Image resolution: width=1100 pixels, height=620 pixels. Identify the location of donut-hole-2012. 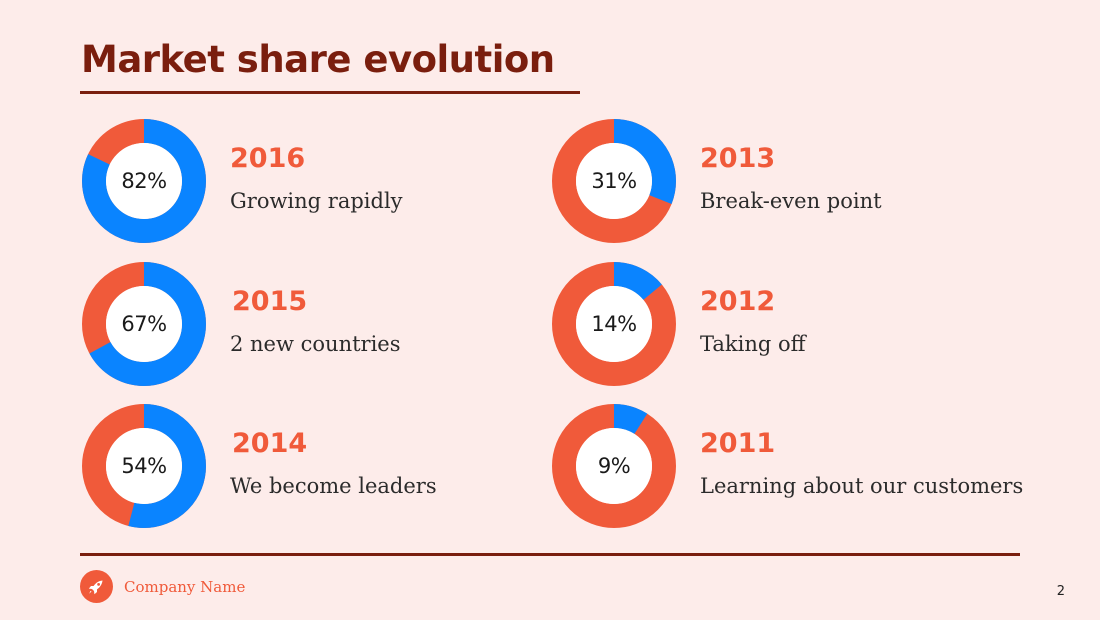
(614, 324).